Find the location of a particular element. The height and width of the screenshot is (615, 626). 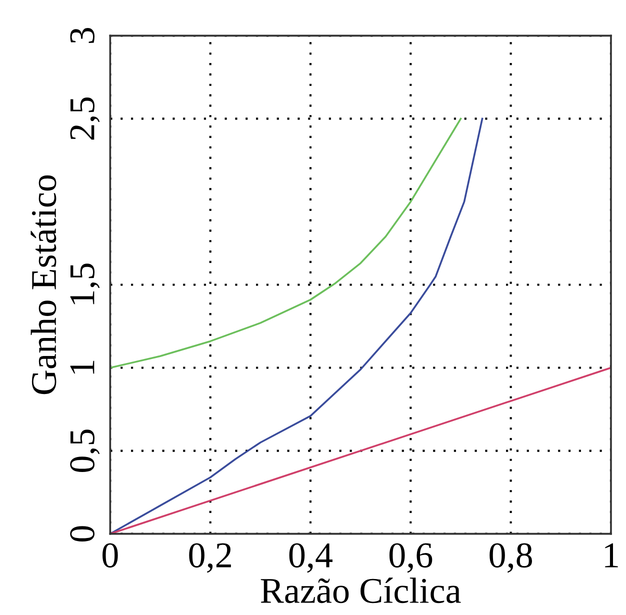

x-tick-label: 0,2 is located at coordinates (210, 558).